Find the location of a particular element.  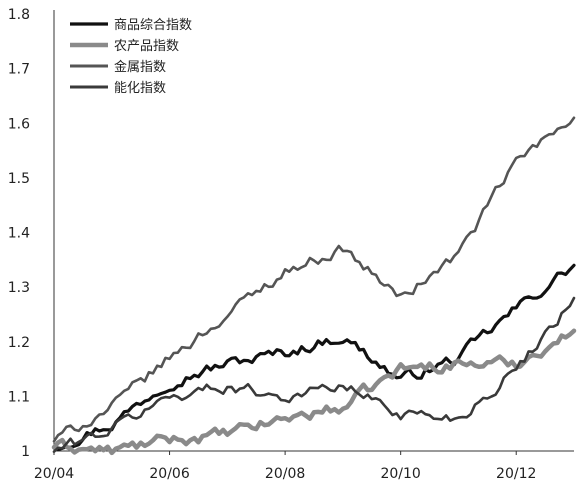

x-tick-label: 20/06 is located at coordinates (169, 474).